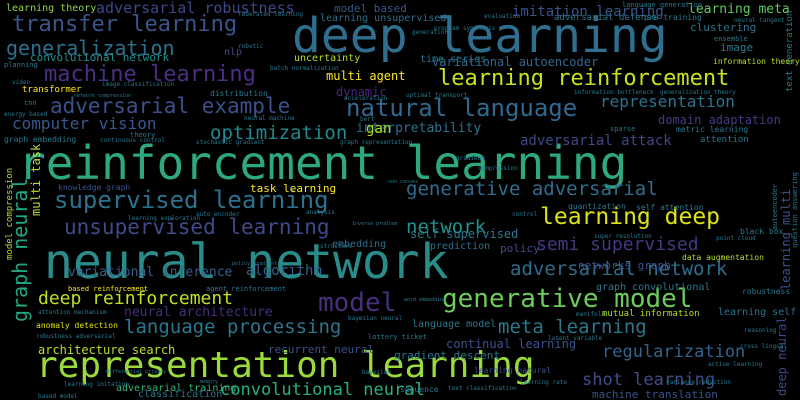 The height and width of the screenshot is (400, 800). Describe the element at coordinates (191, 200) in the screenshot. I see `cloud-word: supervised learning` at that location.